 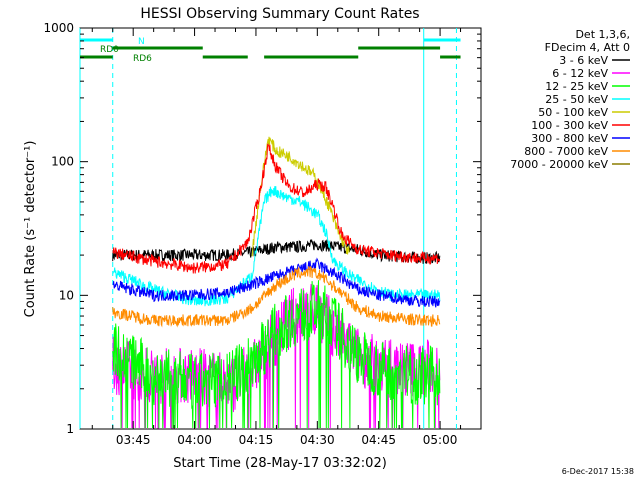 What do you see at coordinates (66, 295) in the screenshot?
I see `y-tick-label: 10` at bounding box center [66, 295].